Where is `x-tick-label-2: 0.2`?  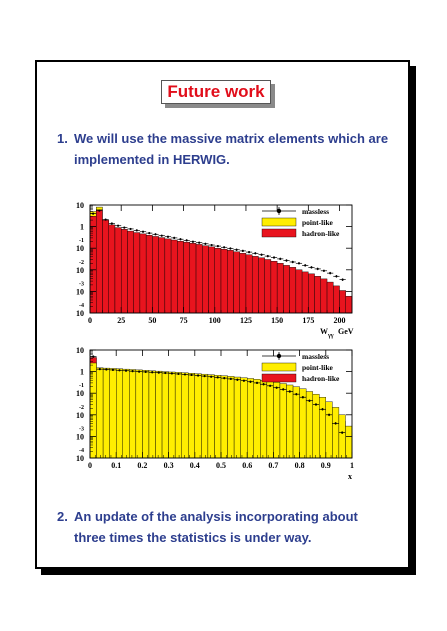
x-tick-label-2: 0.2 is located at coordinates (142, 465).